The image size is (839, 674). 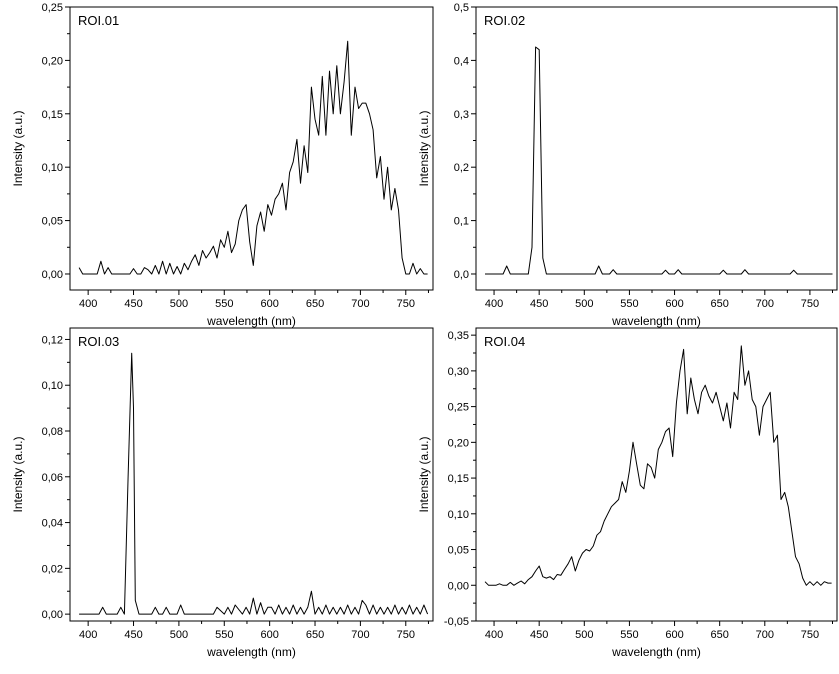 What do you see at coordinates (504, 20) in the screenshot?
I see `panel-title: ROI.02` at bounding box center [504, 20].